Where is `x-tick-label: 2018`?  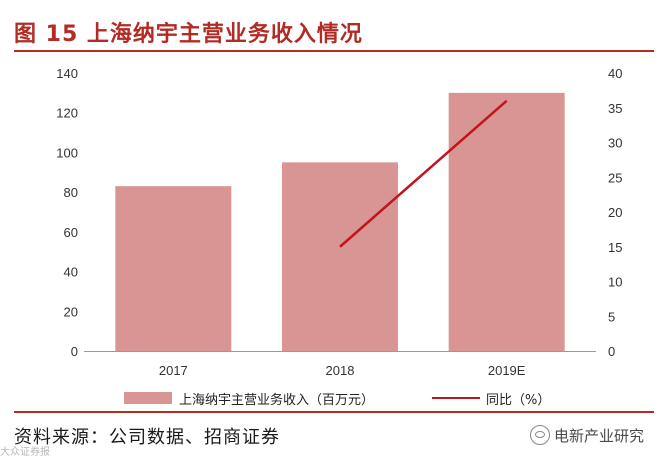
x-tick-label: 2018 is located at coordinates (340, 370).